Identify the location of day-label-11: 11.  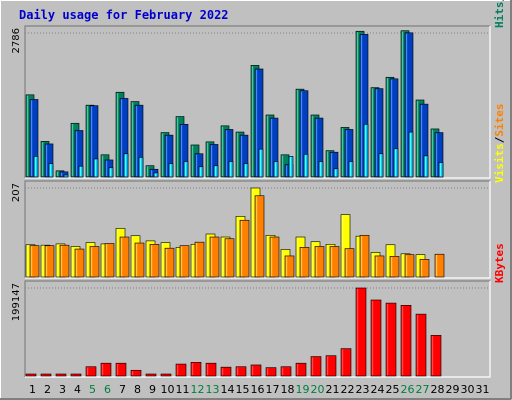
(183, 389).